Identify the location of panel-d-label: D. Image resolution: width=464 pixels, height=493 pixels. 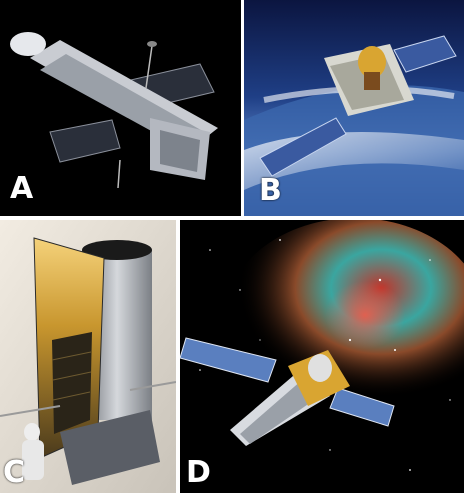
(198, 472).